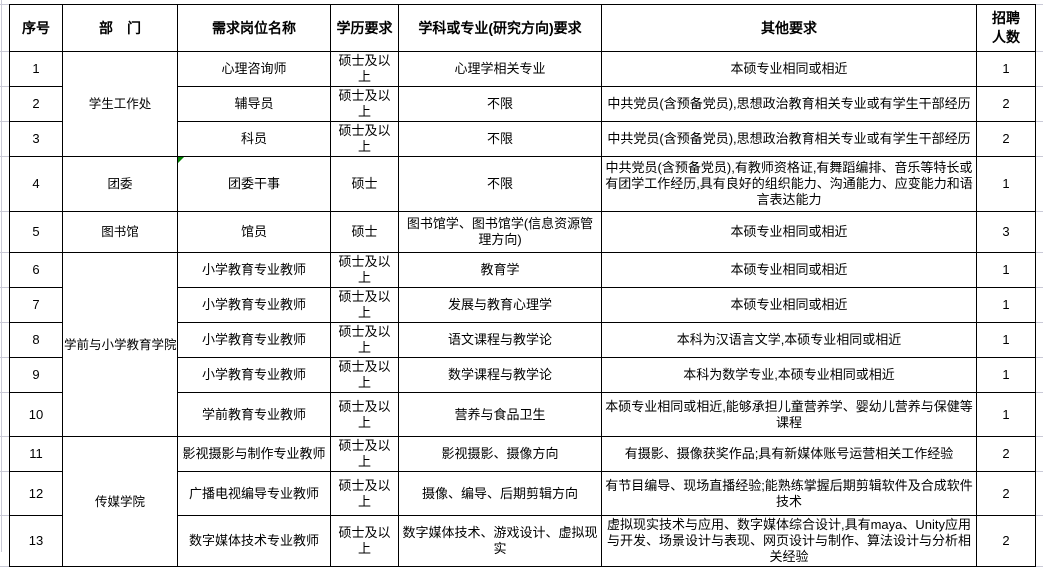  I want to click on cell-no: 3, so click(36, 139).